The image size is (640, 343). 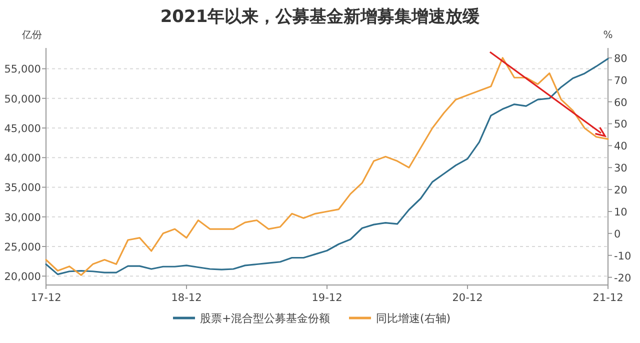 I want to click on x-tick-label: 21-12, so click(x=608, y=298).